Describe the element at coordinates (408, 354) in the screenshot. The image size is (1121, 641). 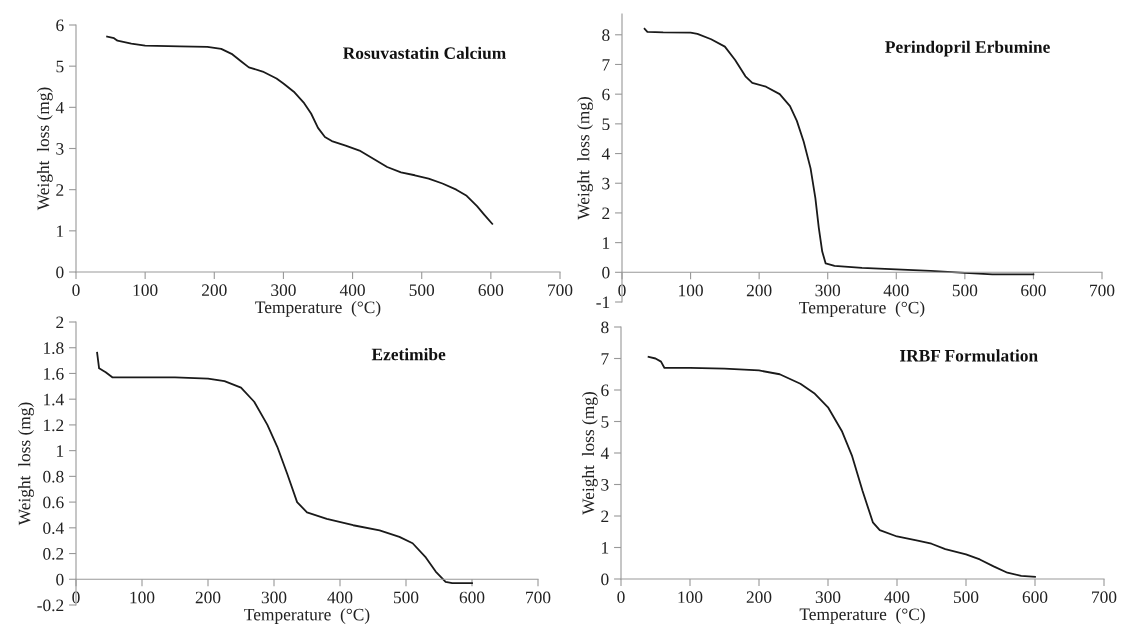
I see `text: Ezetimibe` at that location.